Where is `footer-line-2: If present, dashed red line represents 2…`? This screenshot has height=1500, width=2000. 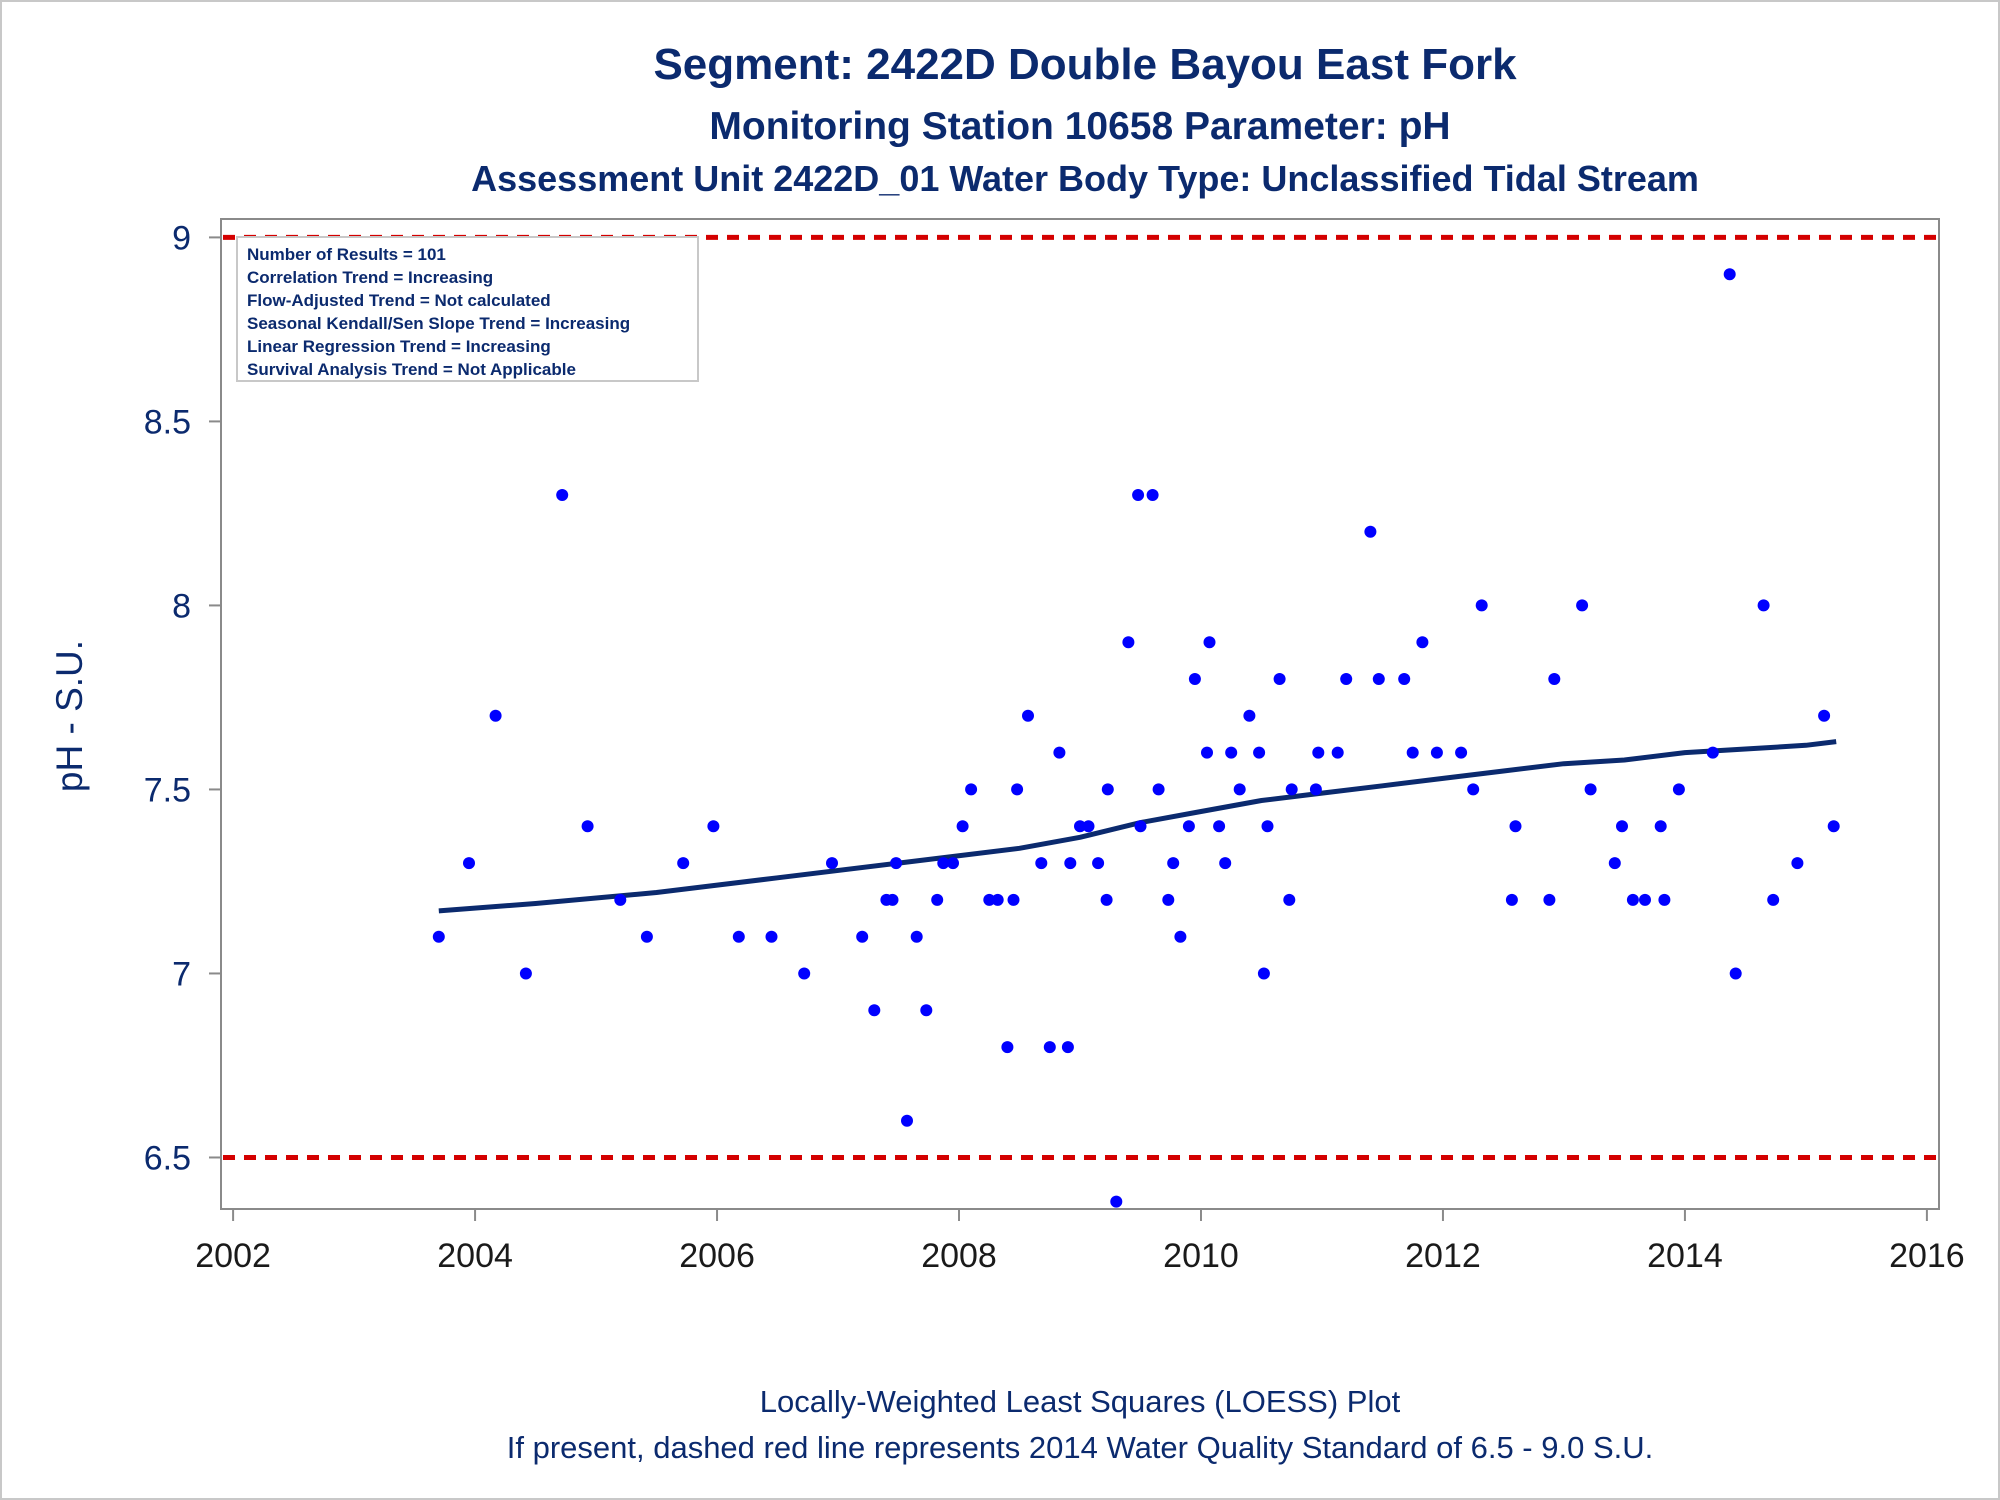 footer-line-2: If present, dashed red line represents 2… is located at coordinates (1080, 1447).